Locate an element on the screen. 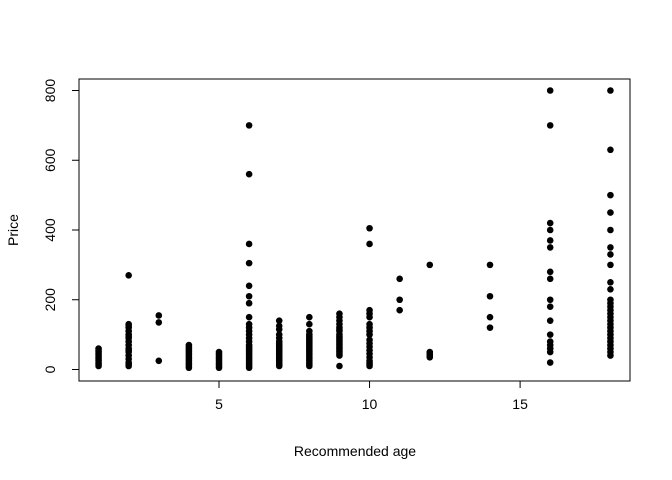 This screenshot has height=480, width=672. y-tick-label: 200 is located at coordinates (50, 300).